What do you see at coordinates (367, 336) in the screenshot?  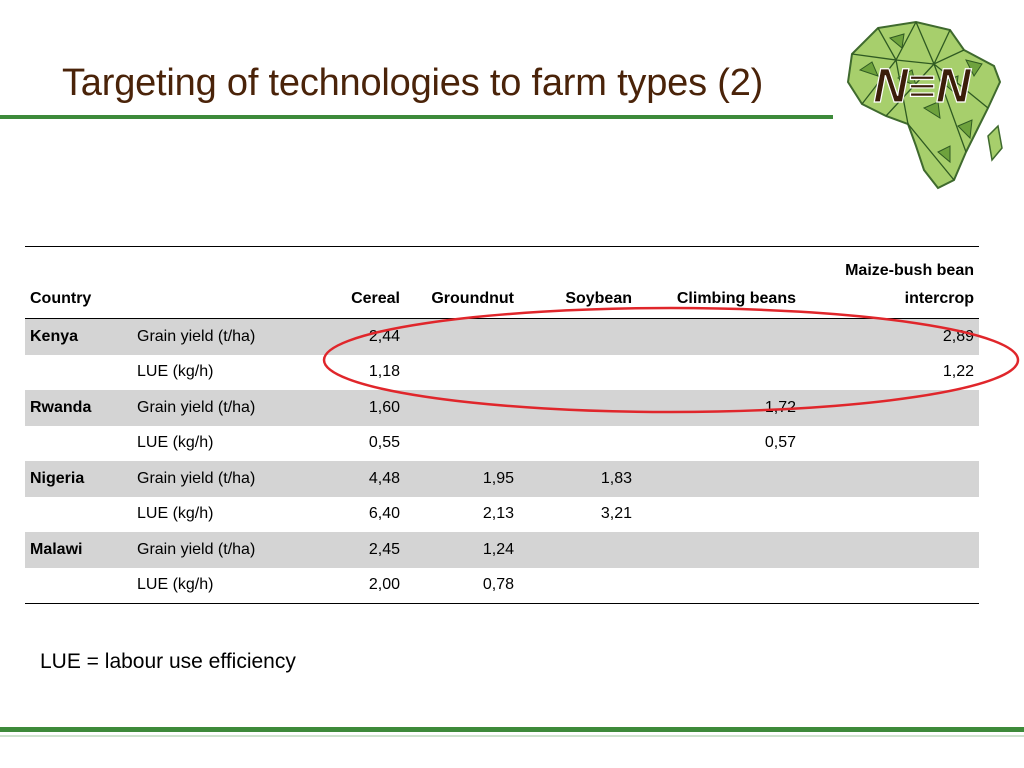 I see `cell-cereal: 2,44` at bounding box center [367, 336].